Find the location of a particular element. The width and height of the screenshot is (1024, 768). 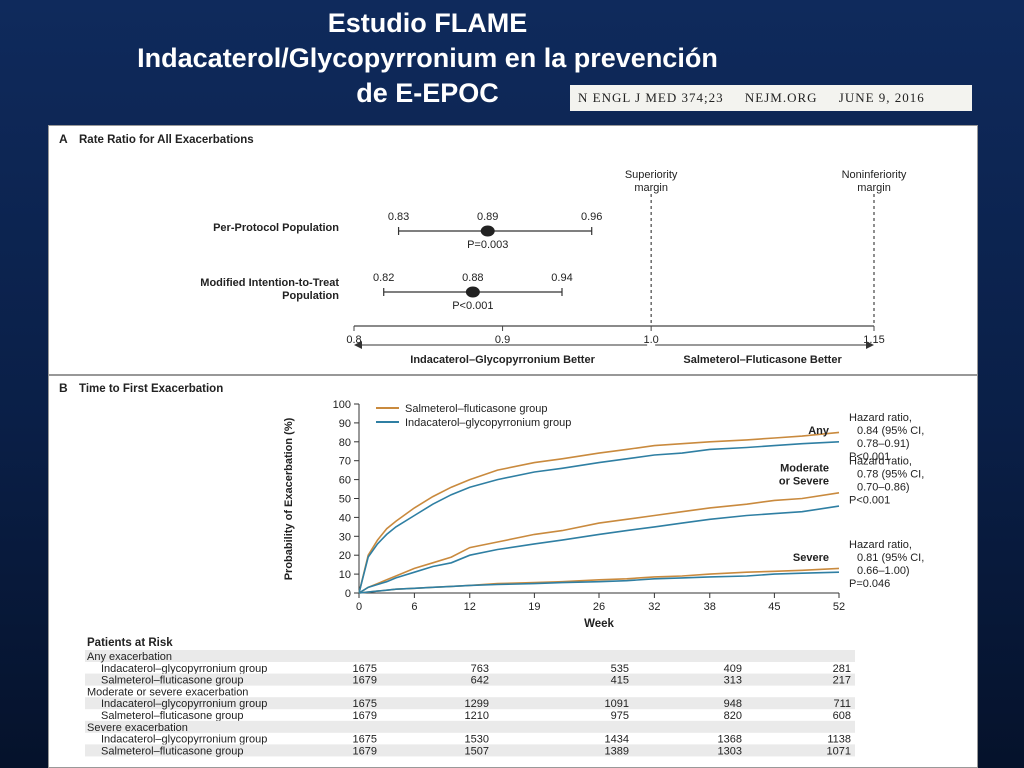

panel-b-x-tick-label: 38 is located at coordinates (710, 607).